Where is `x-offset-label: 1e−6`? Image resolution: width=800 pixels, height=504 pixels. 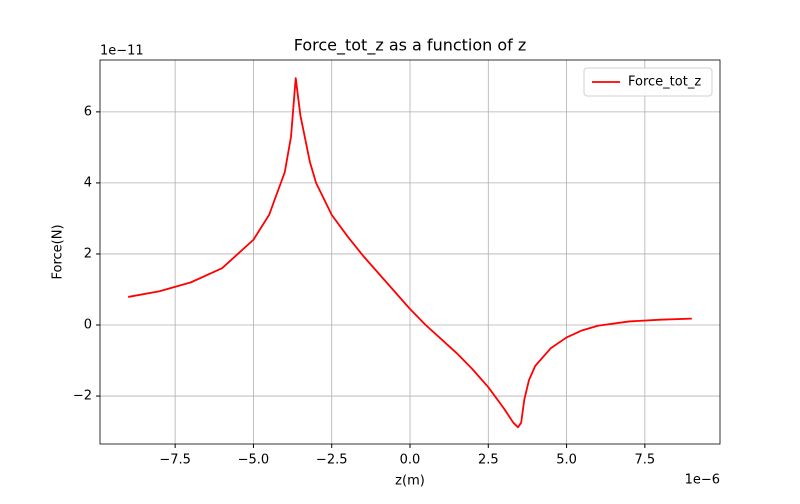 x-offset-label: 1e−6 is located at coordinates (702, 480).